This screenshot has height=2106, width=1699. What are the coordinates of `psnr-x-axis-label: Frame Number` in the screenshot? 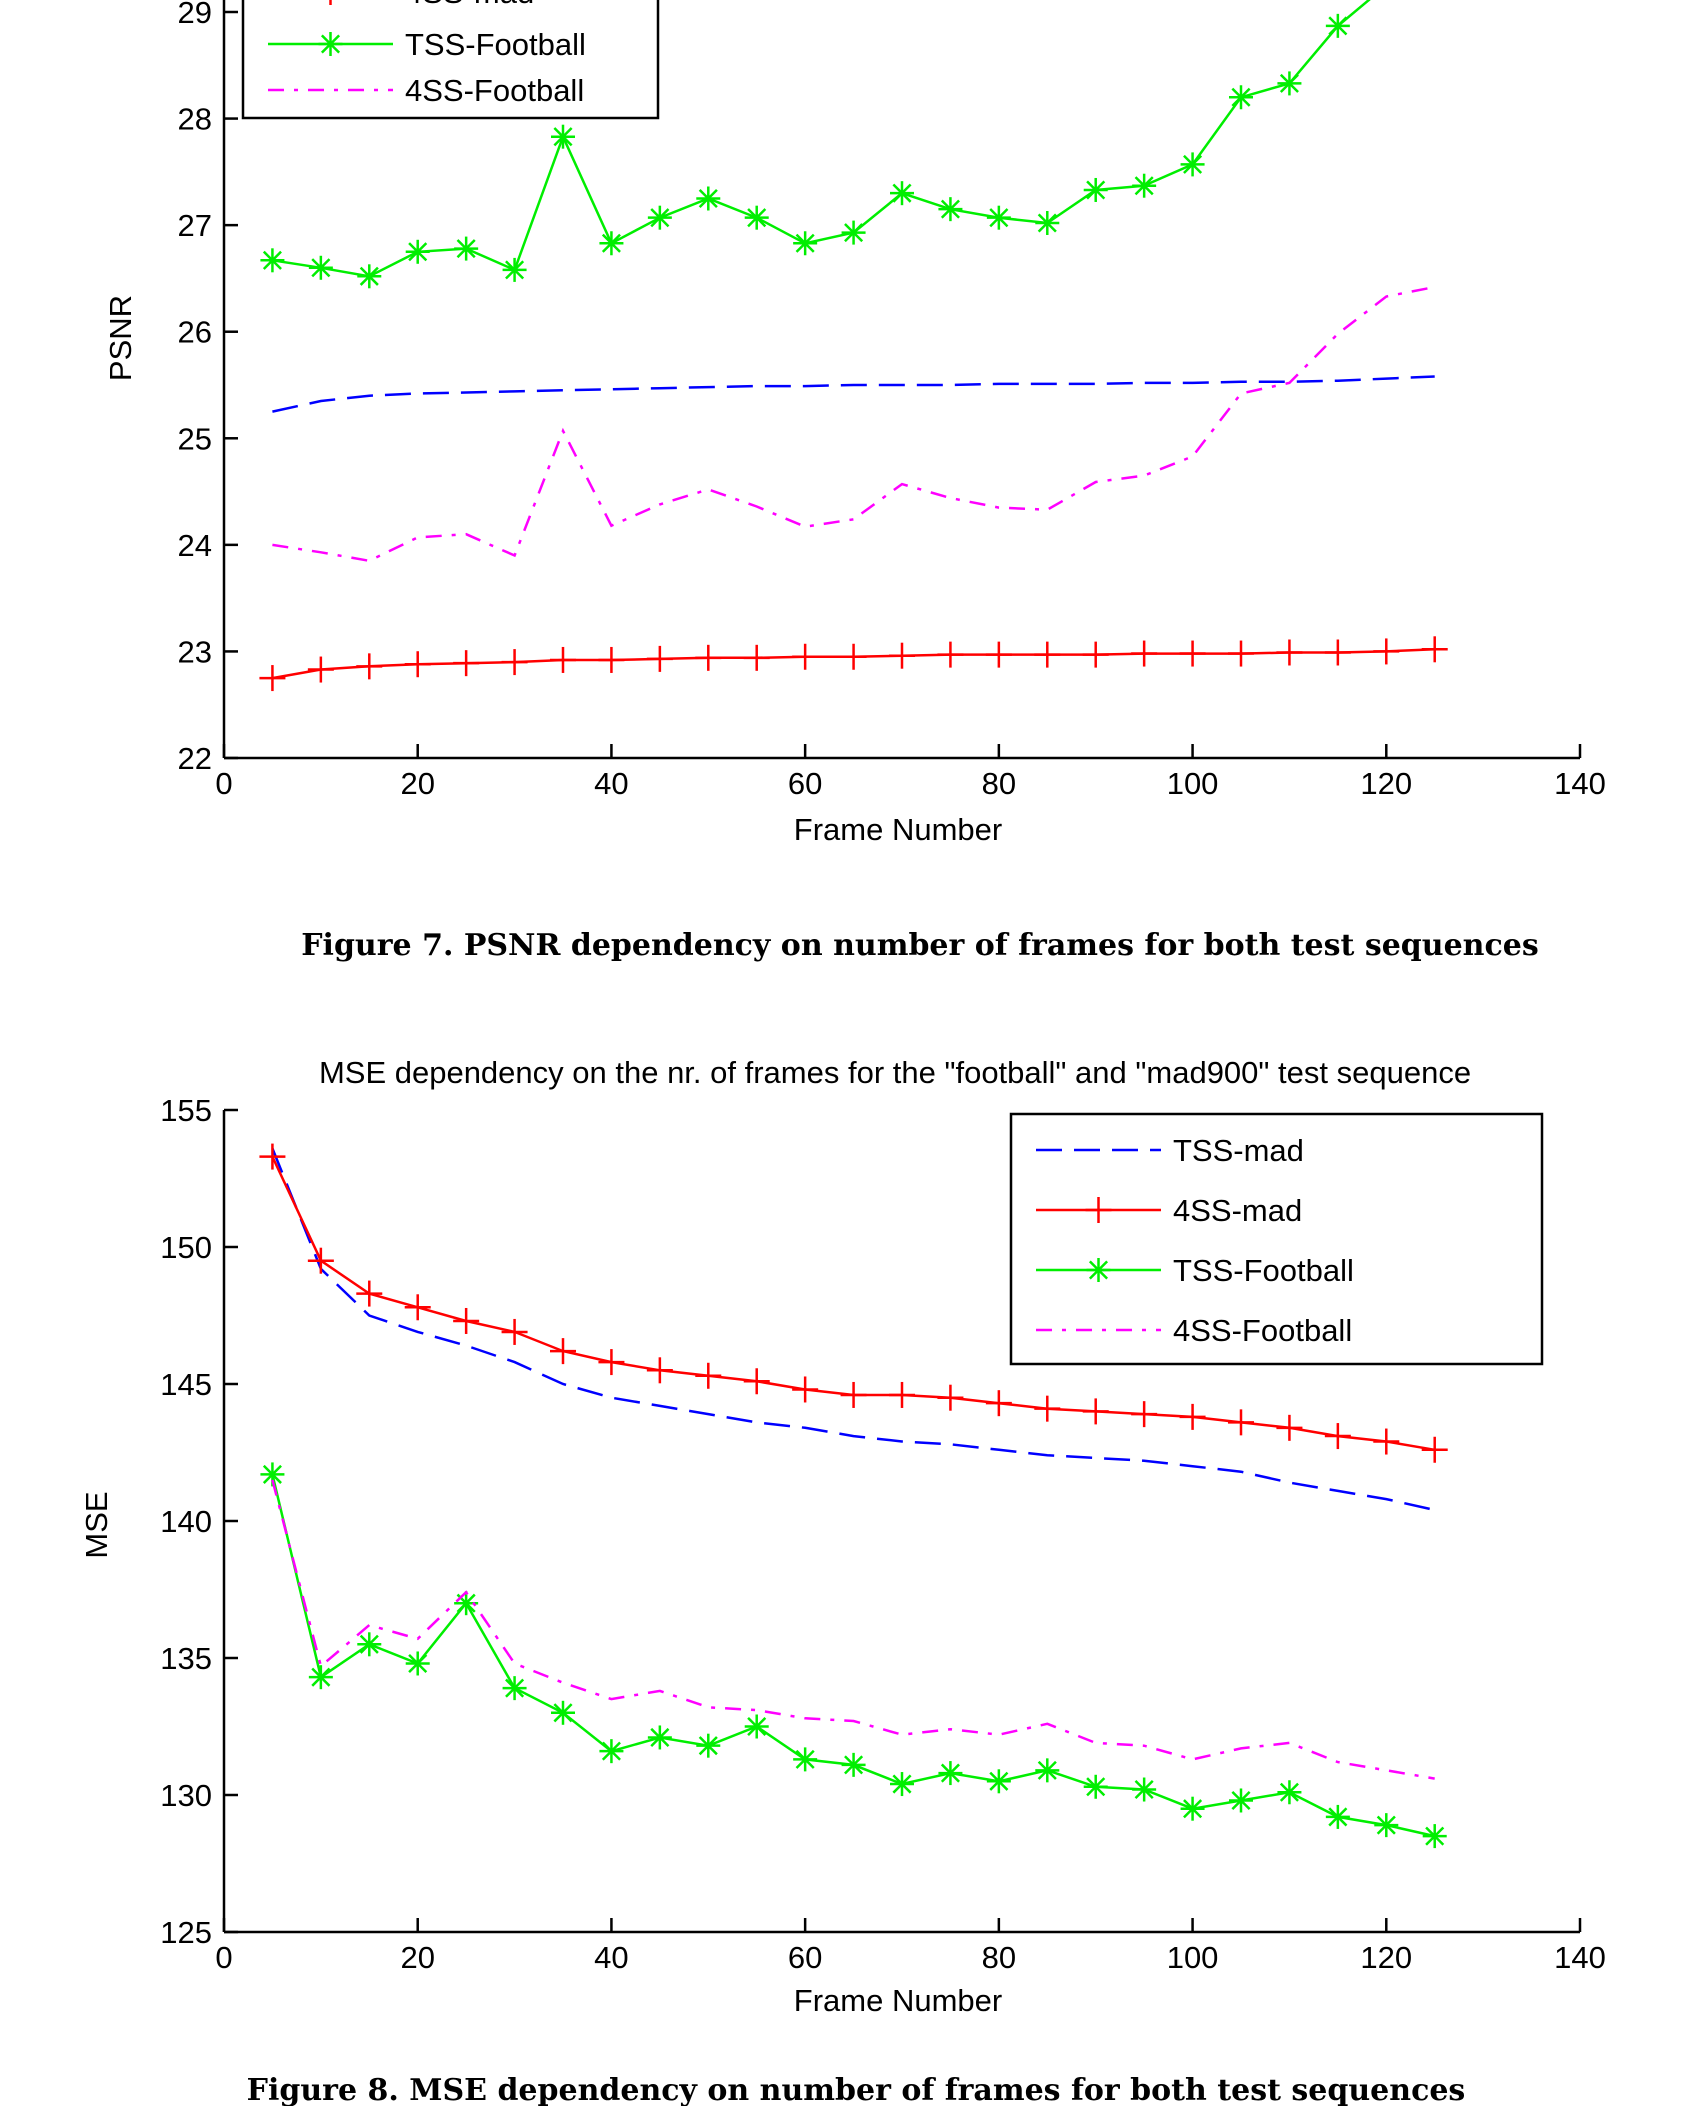 It's located at (898, 829).